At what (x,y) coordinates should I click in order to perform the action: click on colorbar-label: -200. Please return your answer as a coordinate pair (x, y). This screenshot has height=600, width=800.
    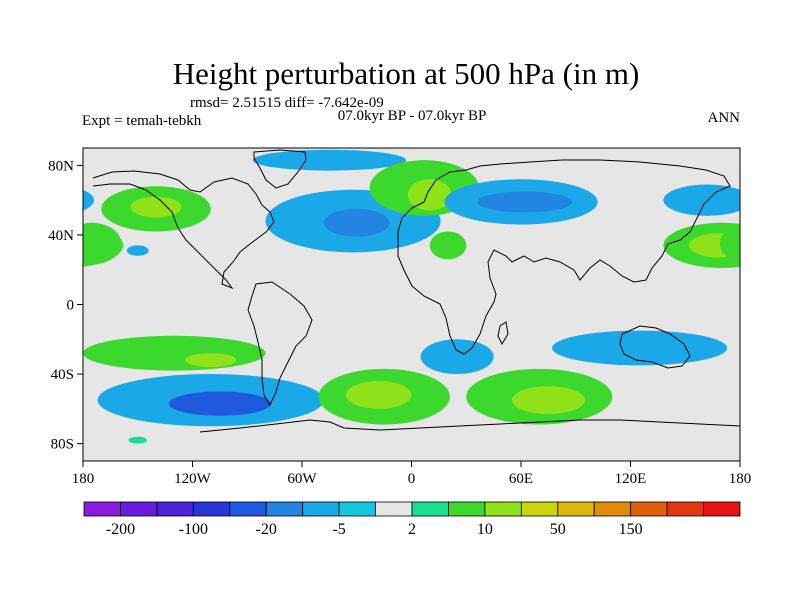
    Looking at the image, I should click on (120, 529).